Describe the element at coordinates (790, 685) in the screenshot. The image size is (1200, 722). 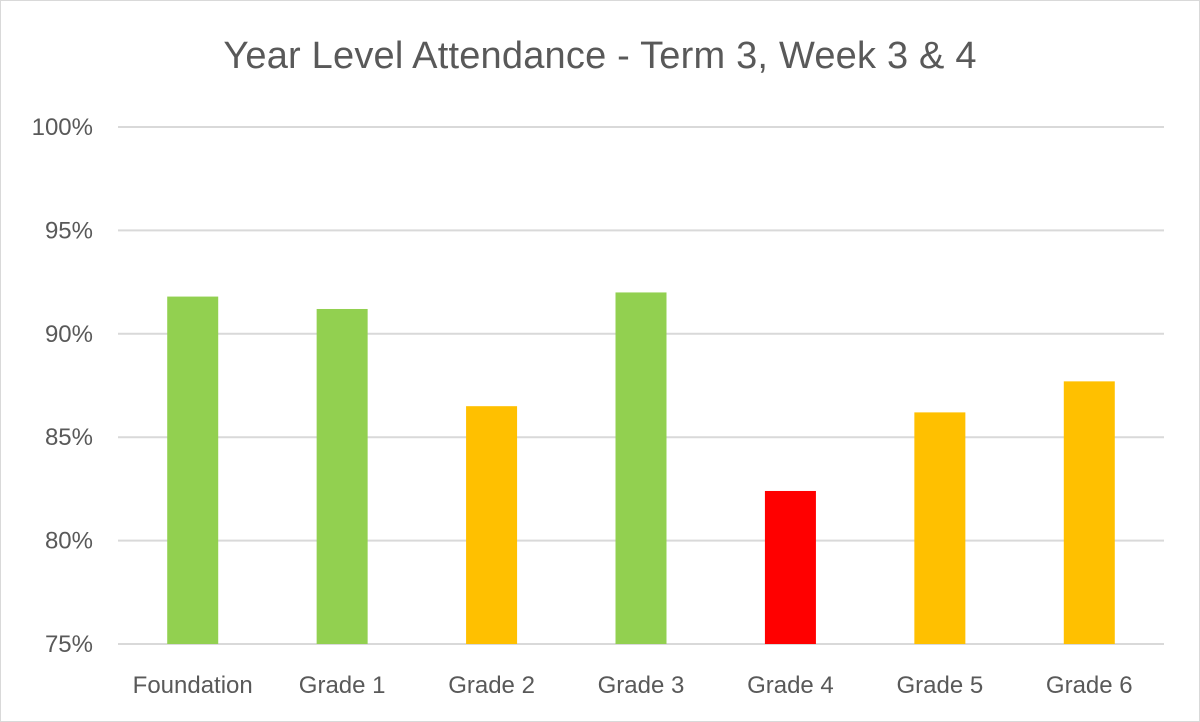
I see `category-label: Grade 4` at that location.